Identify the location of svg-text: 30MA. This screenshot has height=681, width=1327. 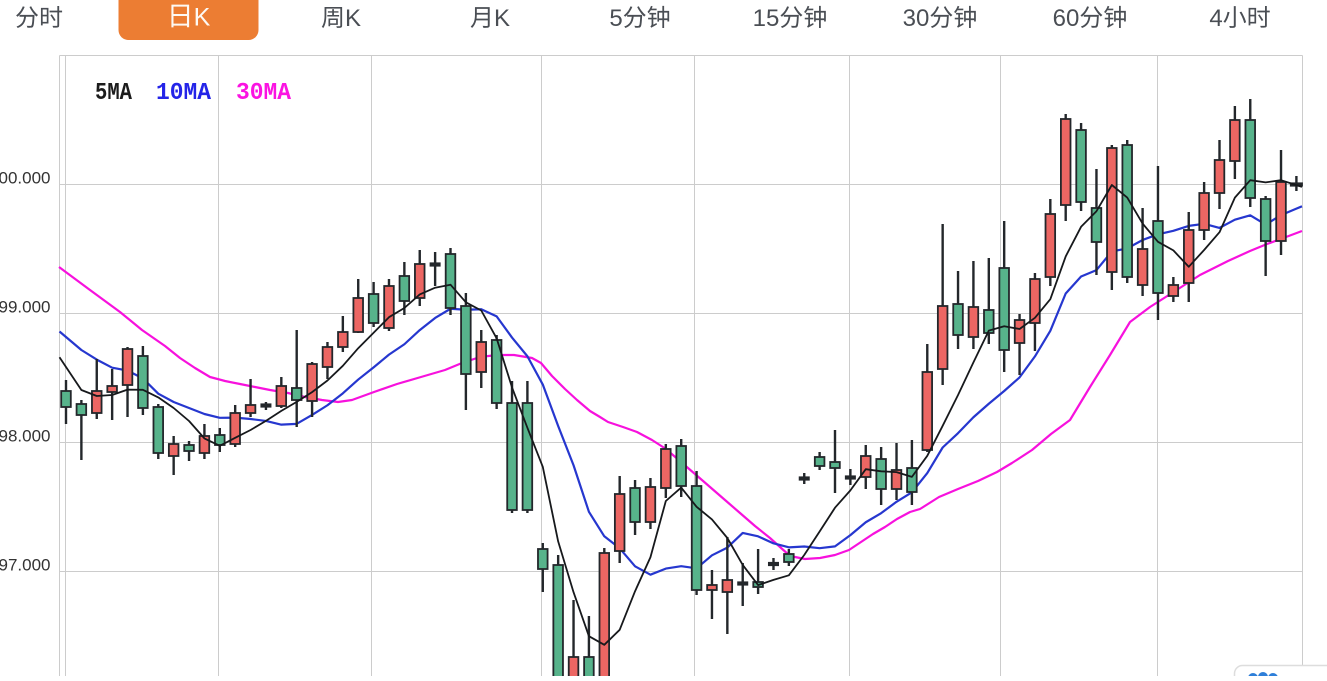
(264, 93).